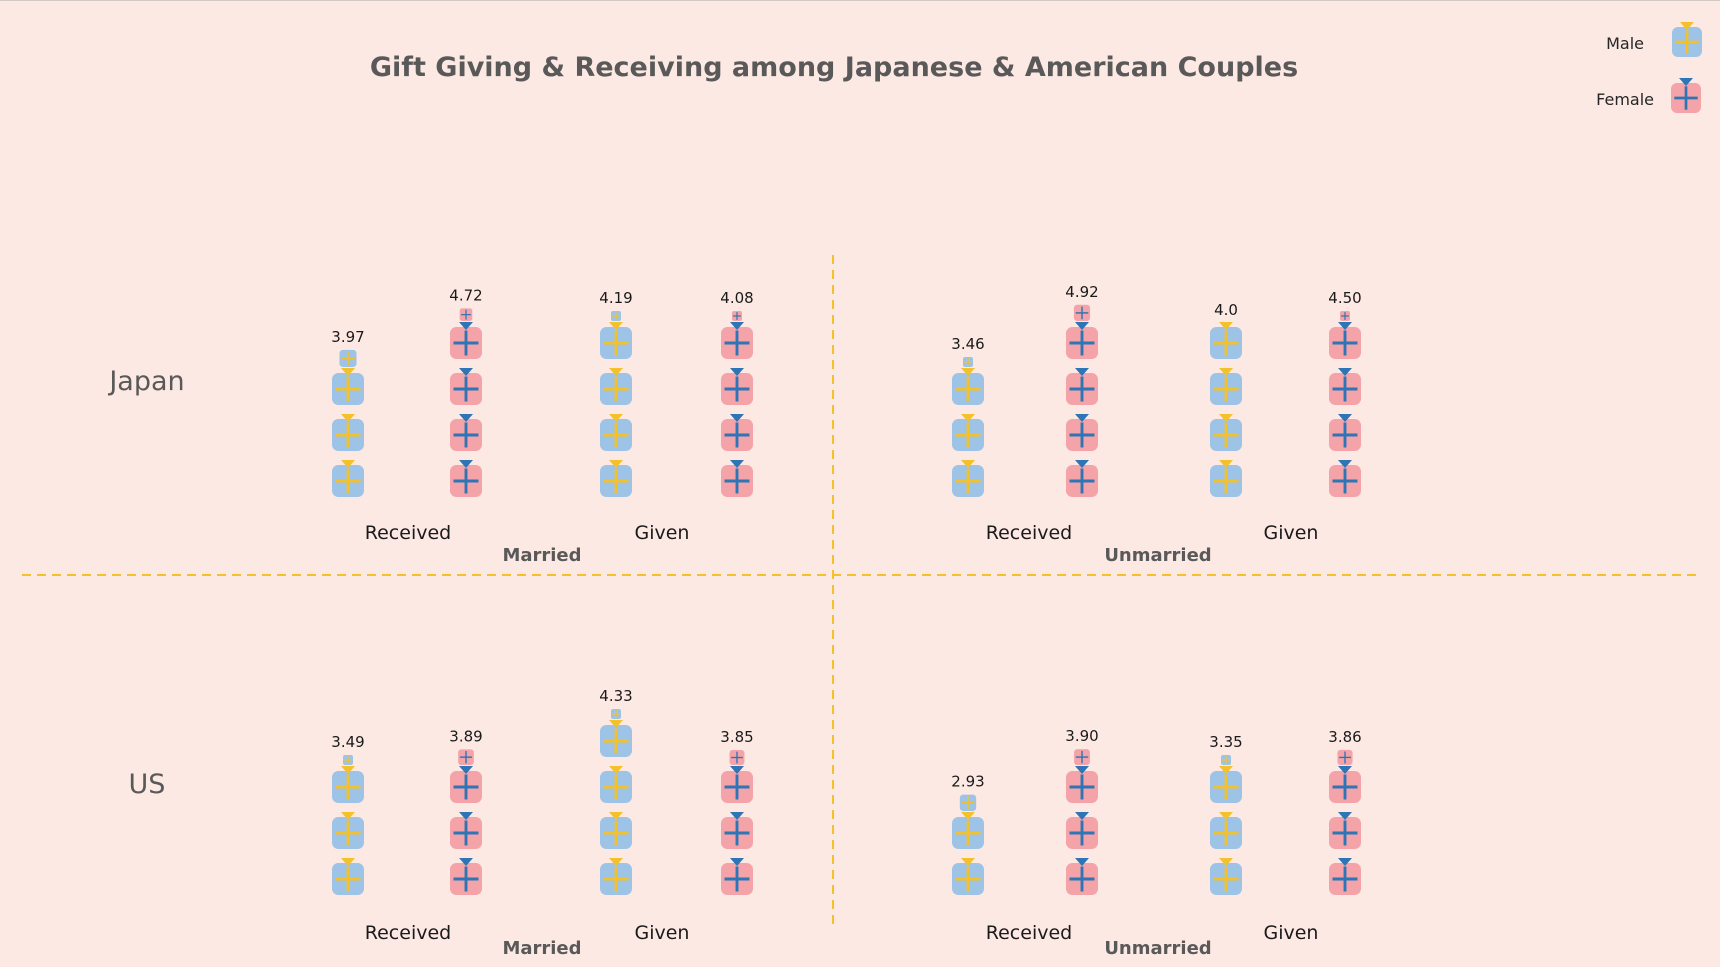  I want to click on us-married-given-group-label: Given, so click(662, 933).